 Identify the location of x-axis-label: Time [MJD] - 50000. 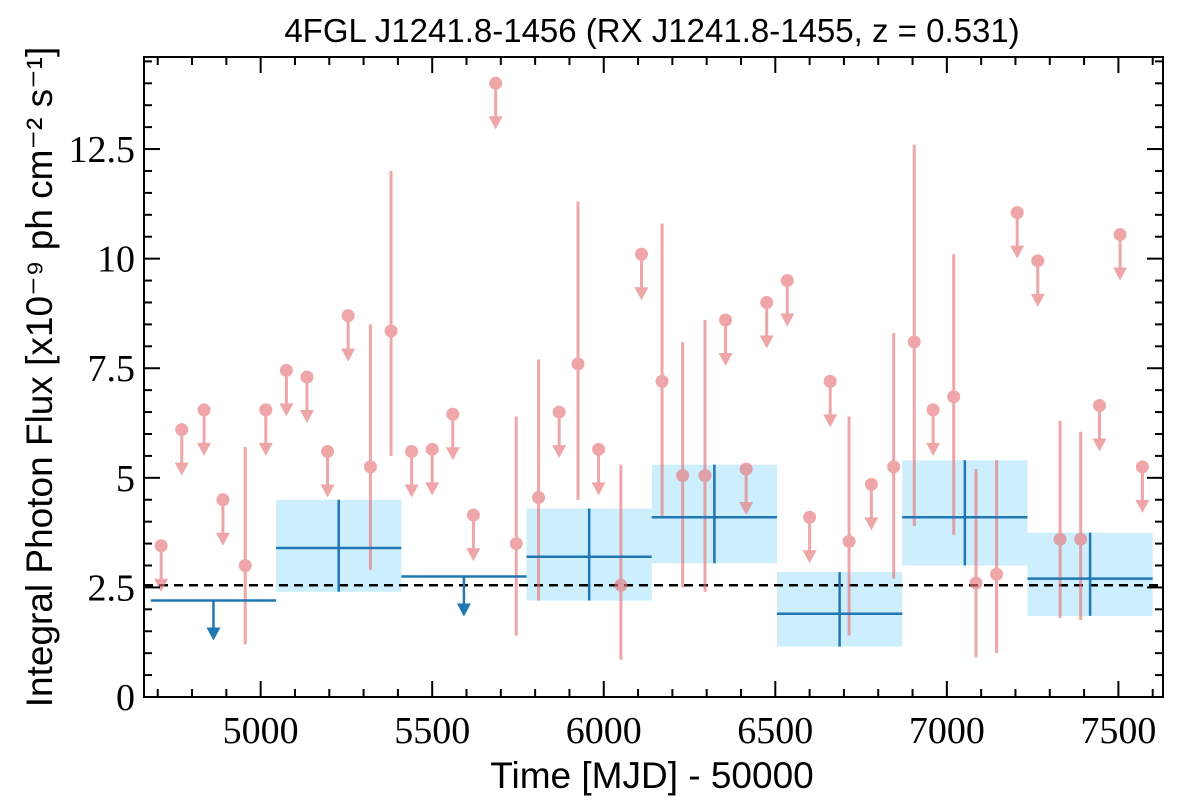
(652, 775).